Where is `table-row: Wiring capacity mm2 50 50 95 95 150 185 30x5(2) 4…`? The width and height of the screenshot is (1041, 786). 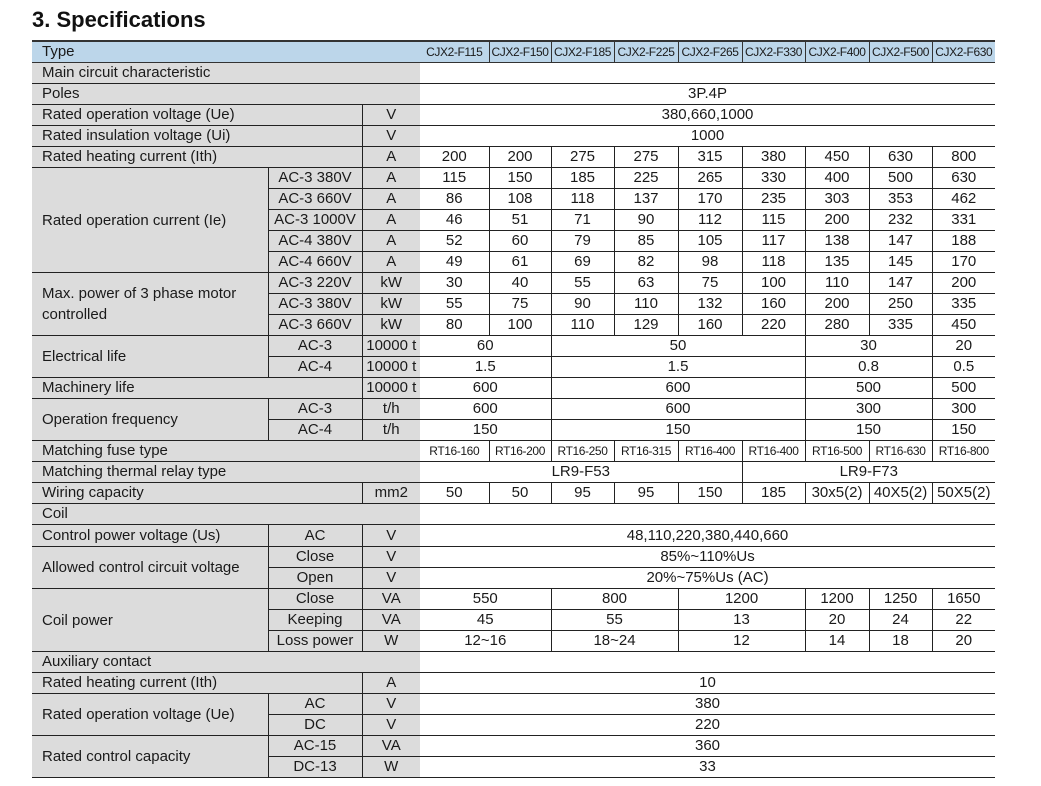
table-row: Wiring capacity mm2 50 50 95 95 150 185 30x5(2) 4… is located at coordinates (514, 493).